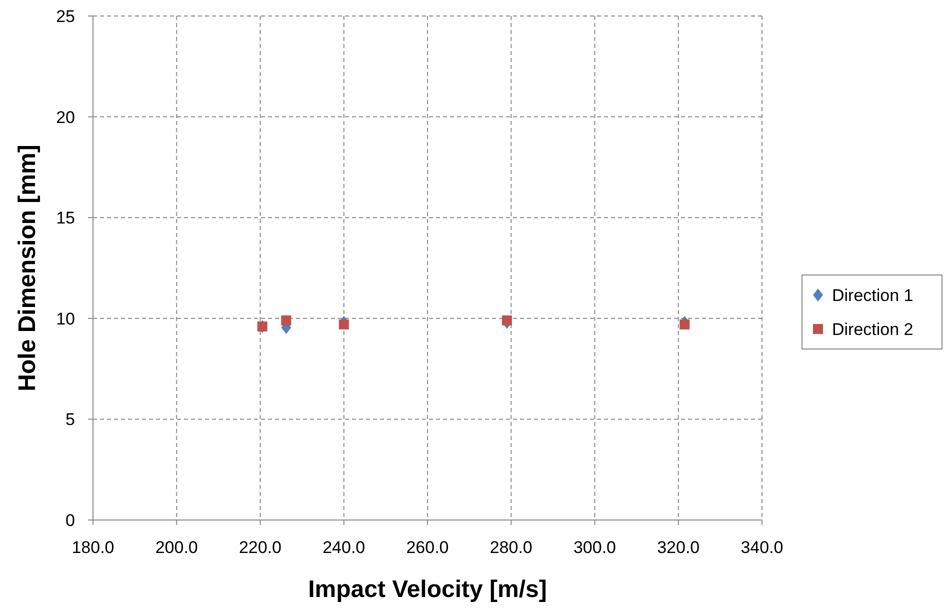 The image size is (946, 609). I want to click on x-tick-label: 200.0, so click(176, 547).